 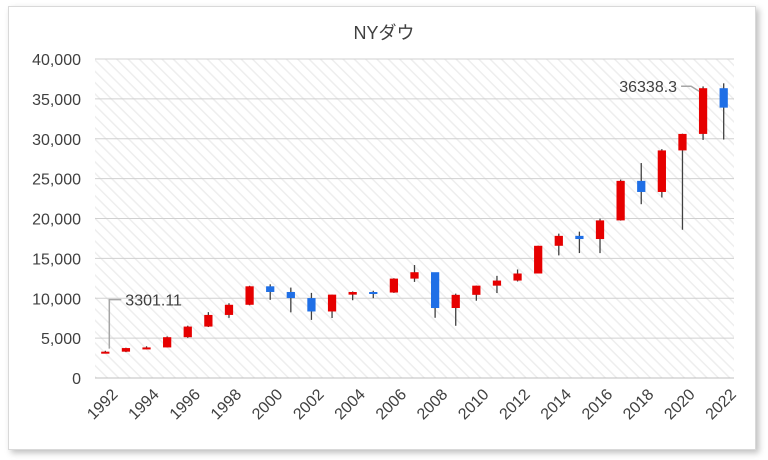 What do you see at coordinates (579, 242) in the screenshot?
I see `candle-2015` at bounding box center [579, 242].